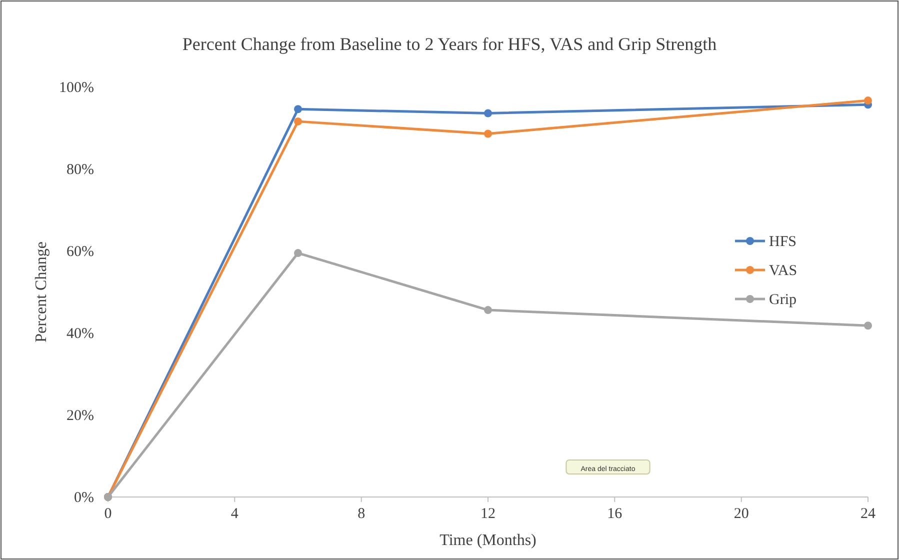 The height and width of the screenshot is (560, 899). Describe the element at coordinates (488, 514) in the screenshot. I see `x-tick-label: 12` at that location.